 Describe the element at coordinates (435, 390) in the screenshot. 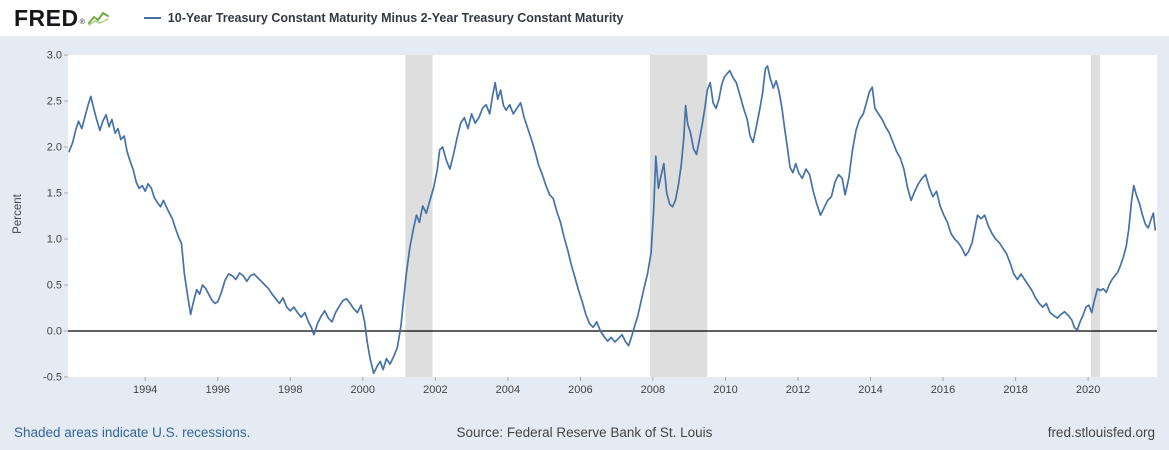

I see `x-tick-label: 2002` at that location.